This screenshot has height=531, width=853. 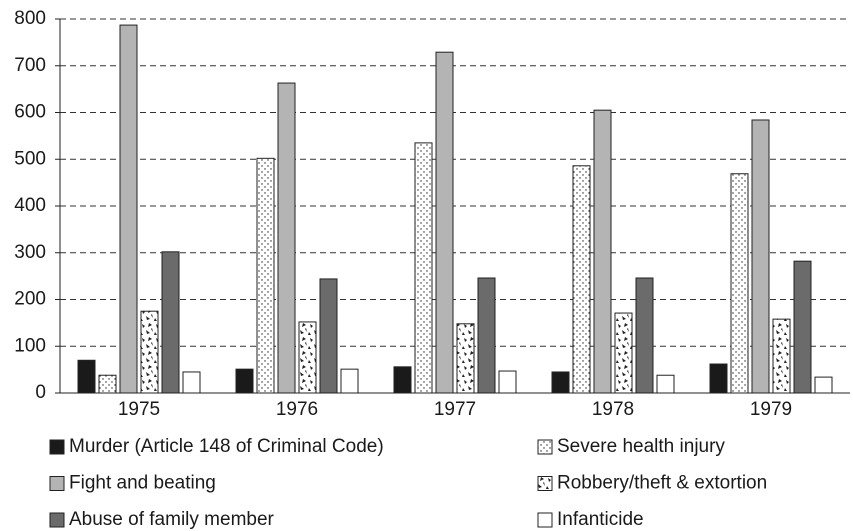 I want to click on y-tick-label: 800, so click(x=30, y=18).